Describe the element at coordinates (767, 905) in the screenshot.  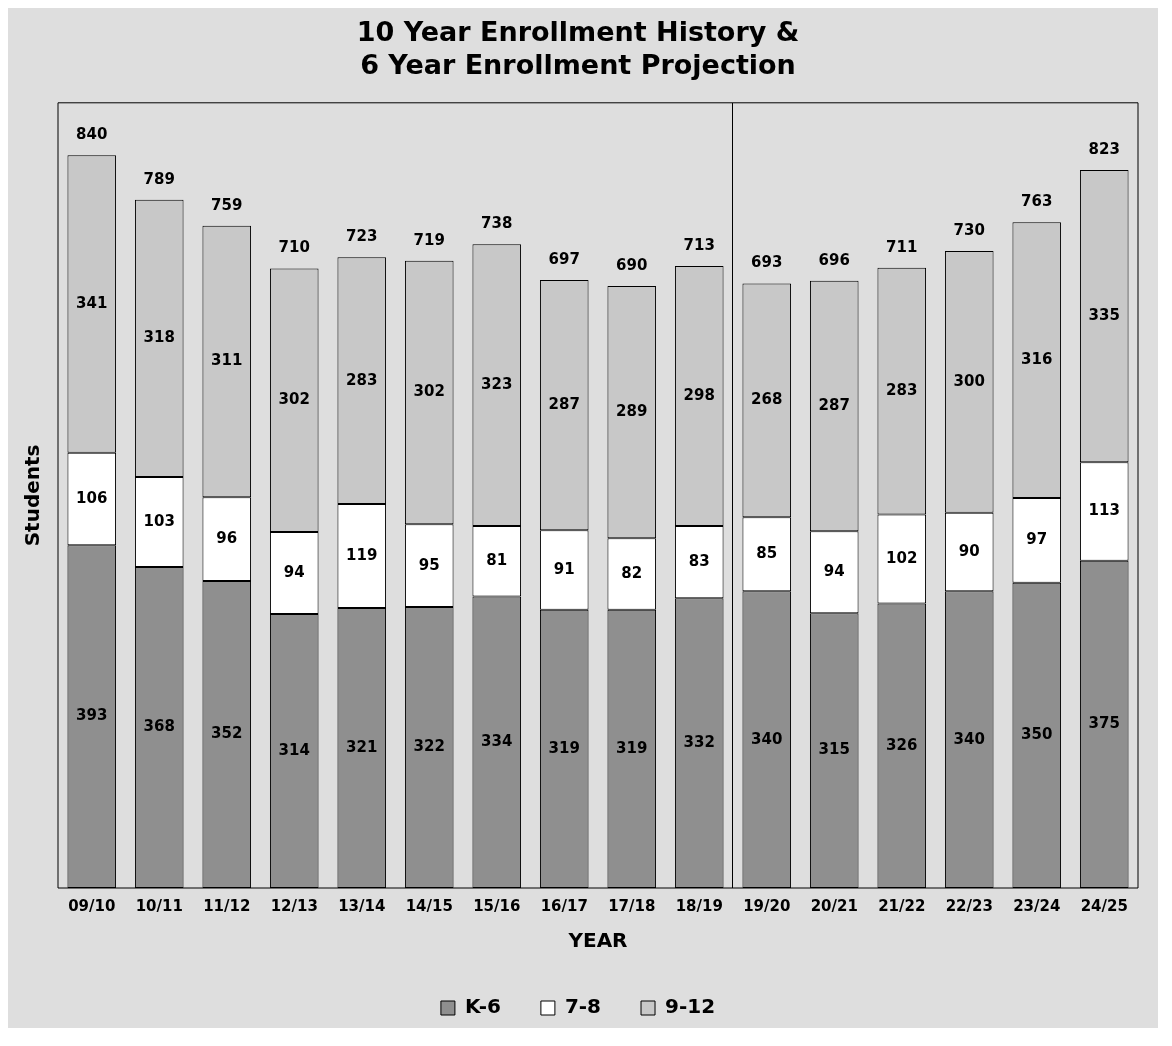
I see `x-tick-label: 19/20` at that location.